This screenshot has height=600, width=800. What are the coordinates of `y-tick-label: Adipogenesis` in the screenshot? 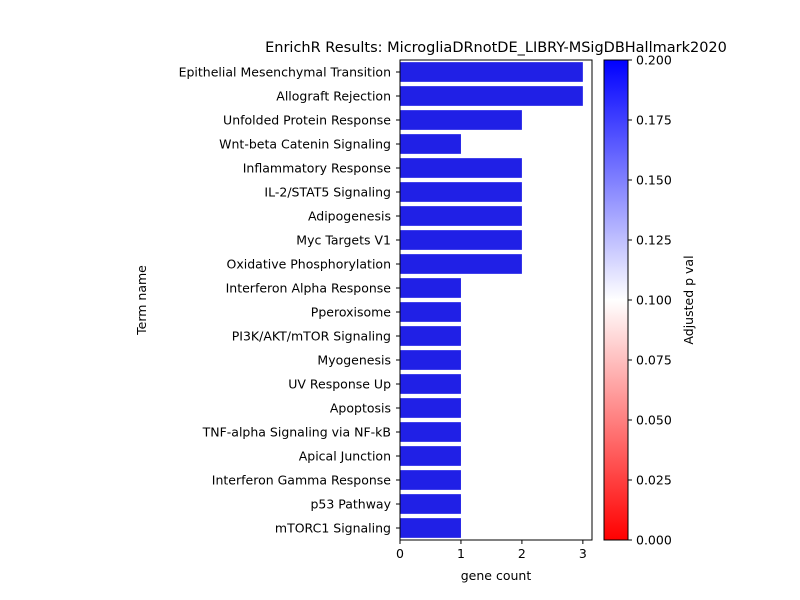 It's located at (349, 216).